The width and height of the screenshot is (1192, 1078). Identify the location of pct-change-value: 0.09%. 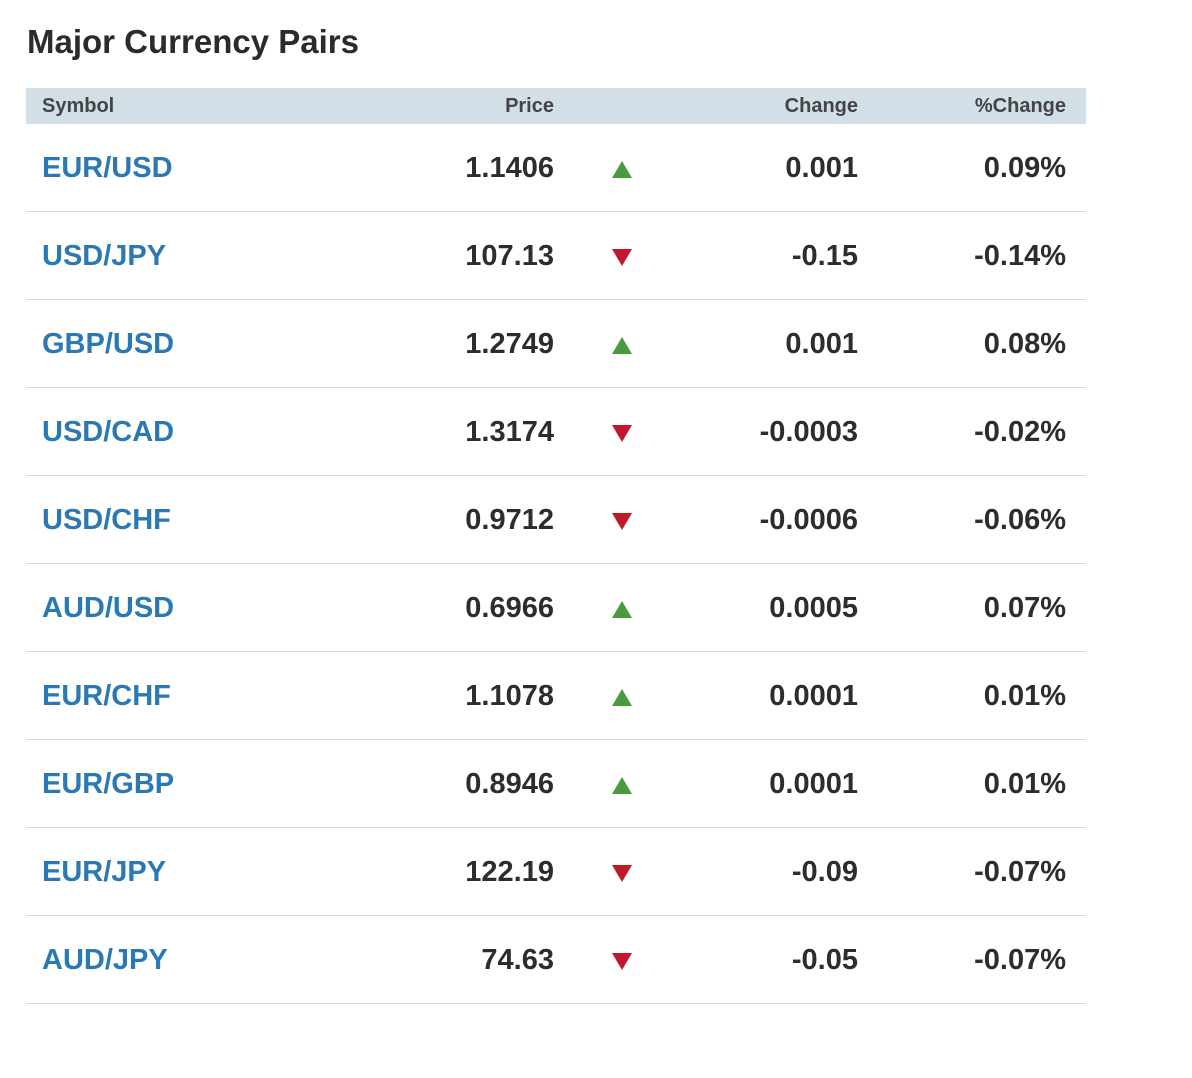
(1024, 168).